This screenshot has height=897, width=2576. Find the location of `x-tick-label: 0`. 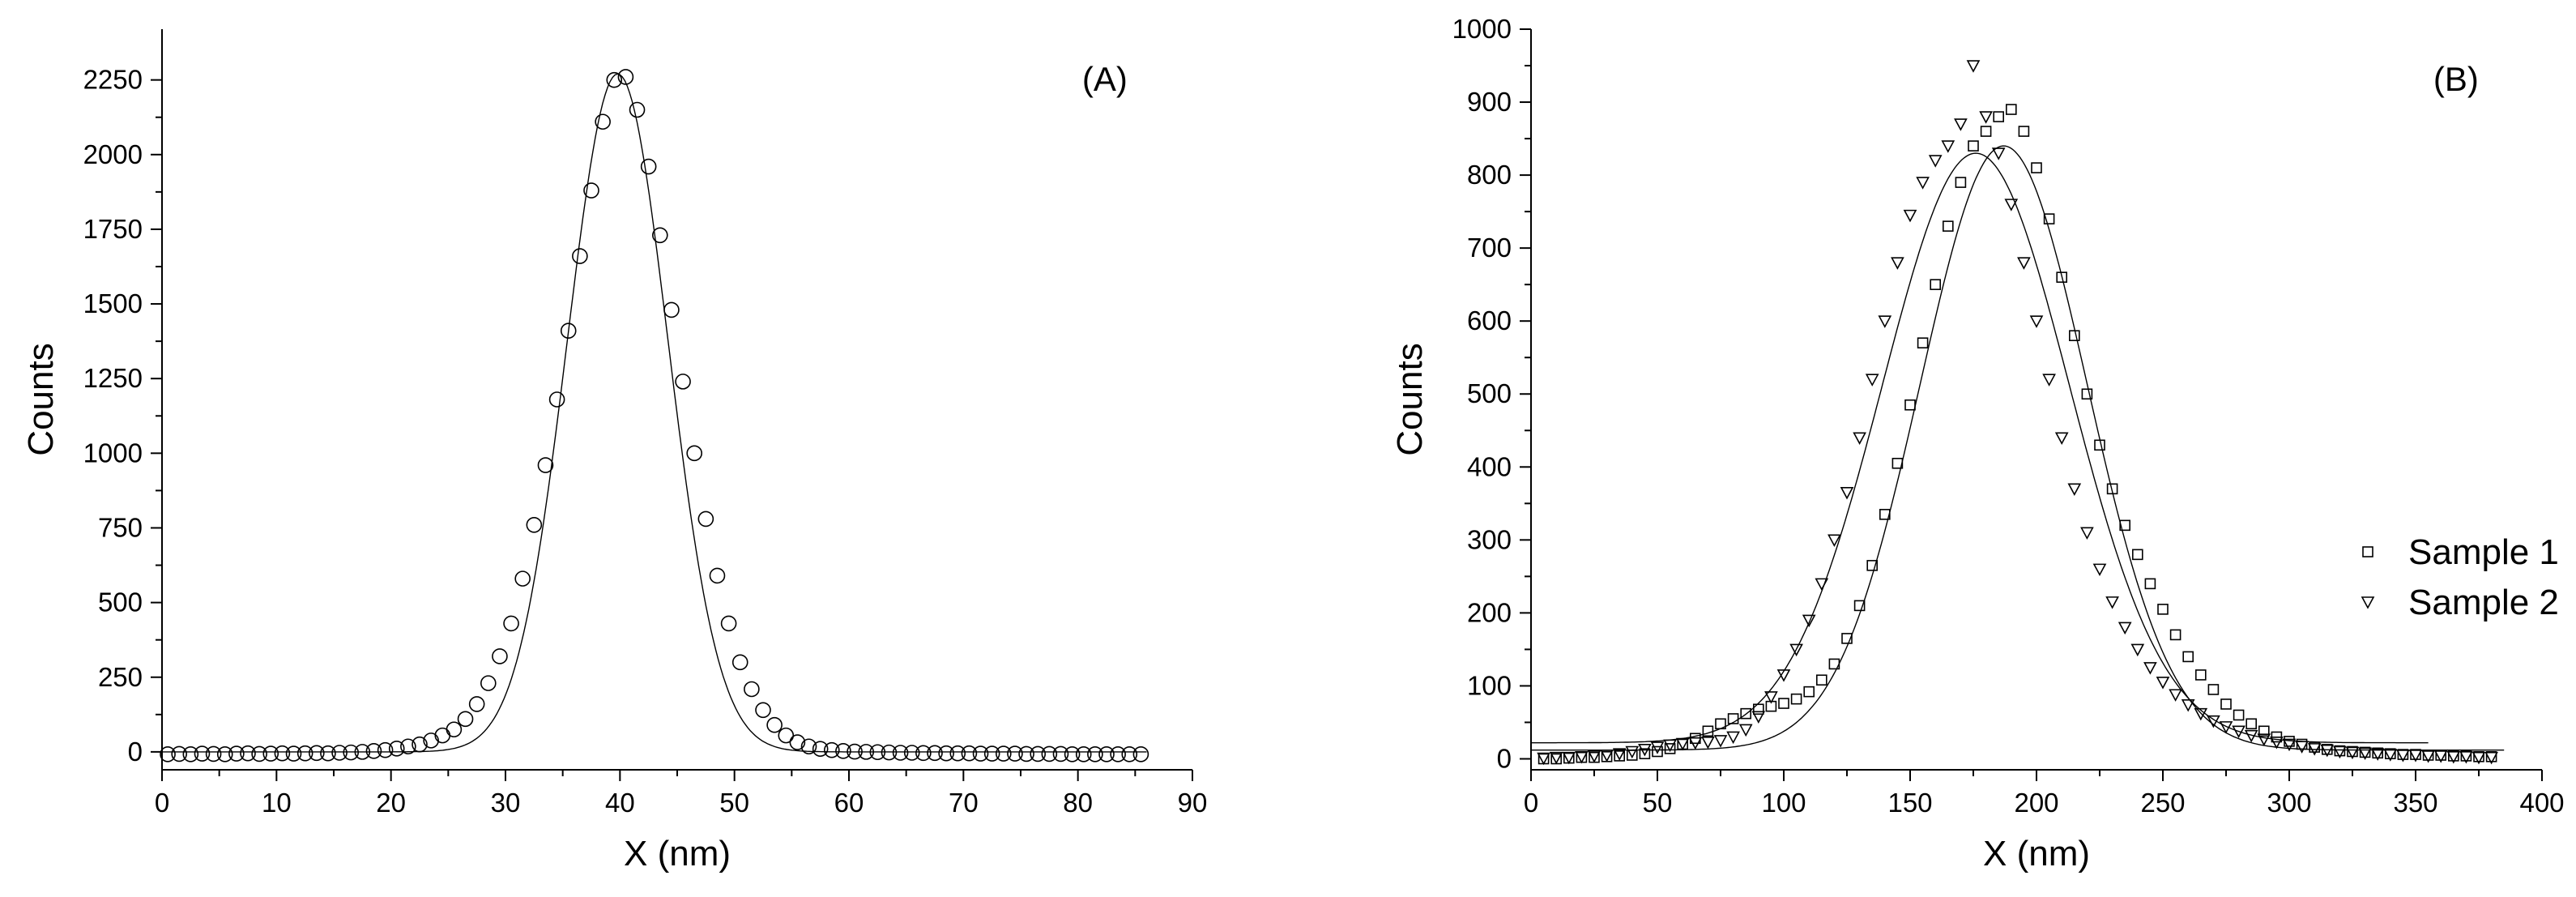

x-tick-label: 0 is located at coordinates (162, 803).